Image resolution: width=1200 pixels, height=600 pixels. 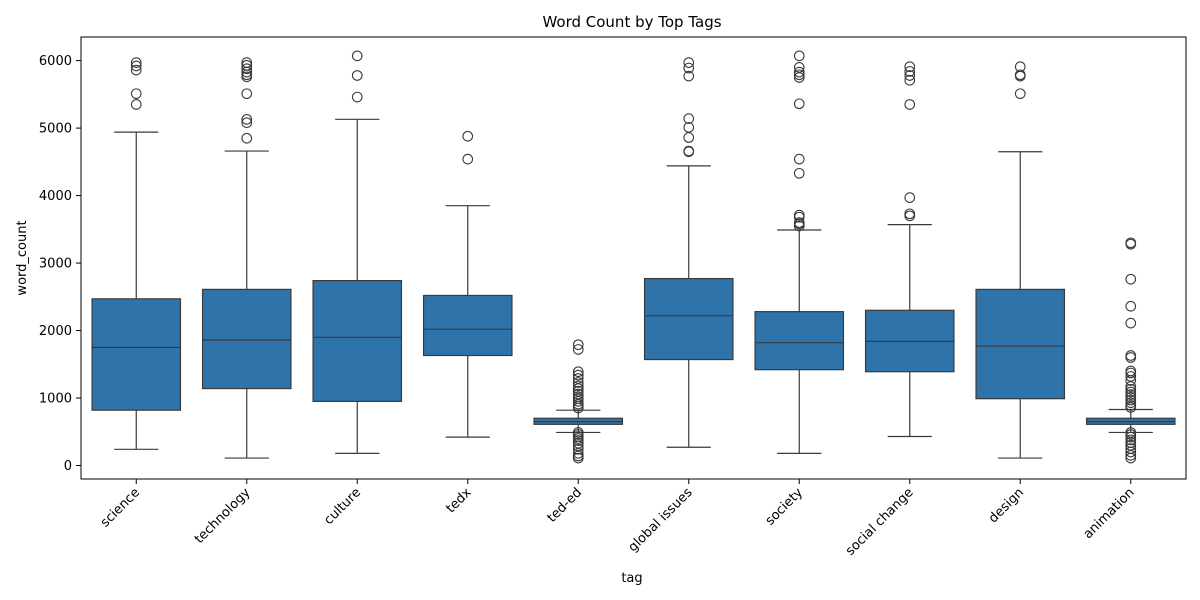 I want to click on box-group-design, so click(x=1020, y=260).